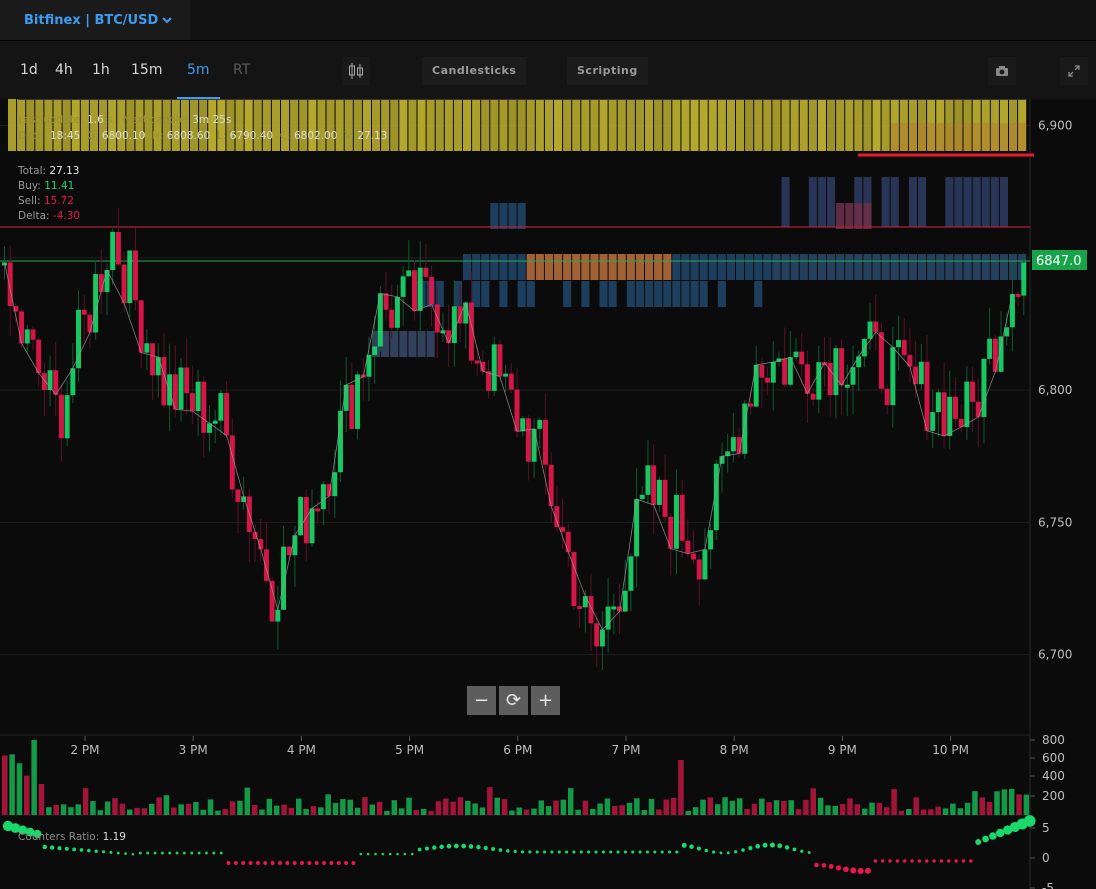 The height and width of the screenshot is (889, 1096). I want to click on stat-buy: Buy: 11.41, so click(46, 186).